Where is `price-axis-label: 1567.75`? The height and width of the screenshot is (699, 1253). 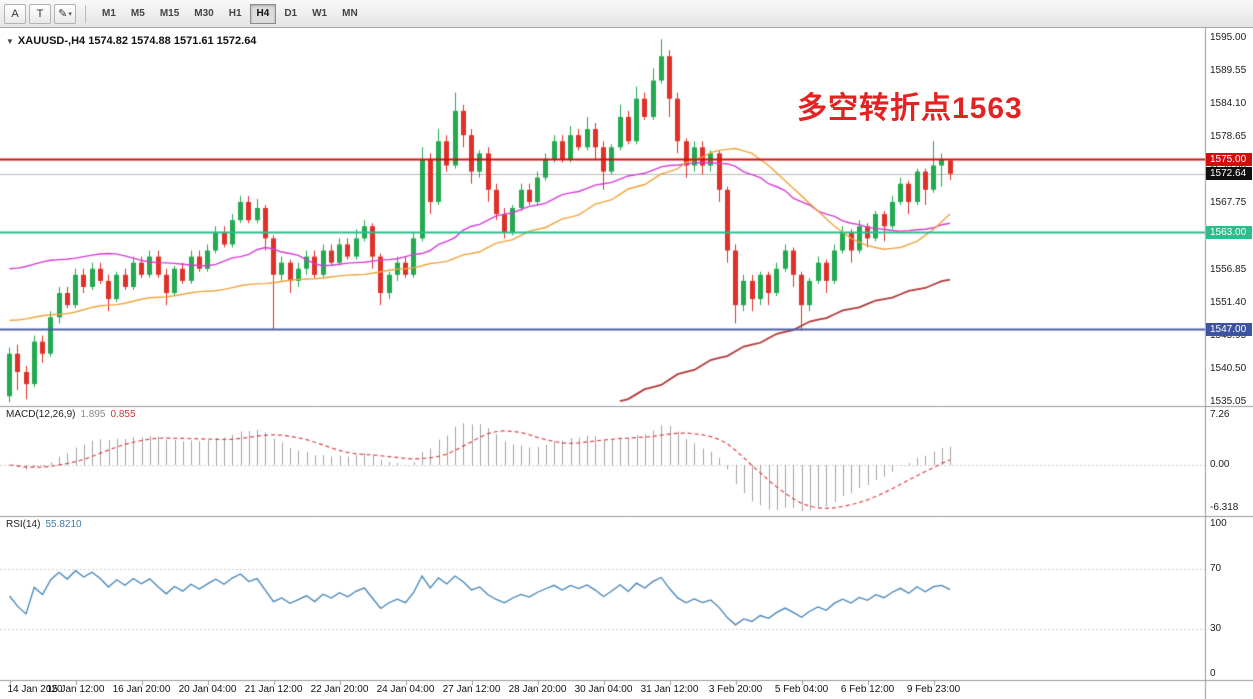
price-axis-label: 1567.75 is located at coordinates (1228, 203).